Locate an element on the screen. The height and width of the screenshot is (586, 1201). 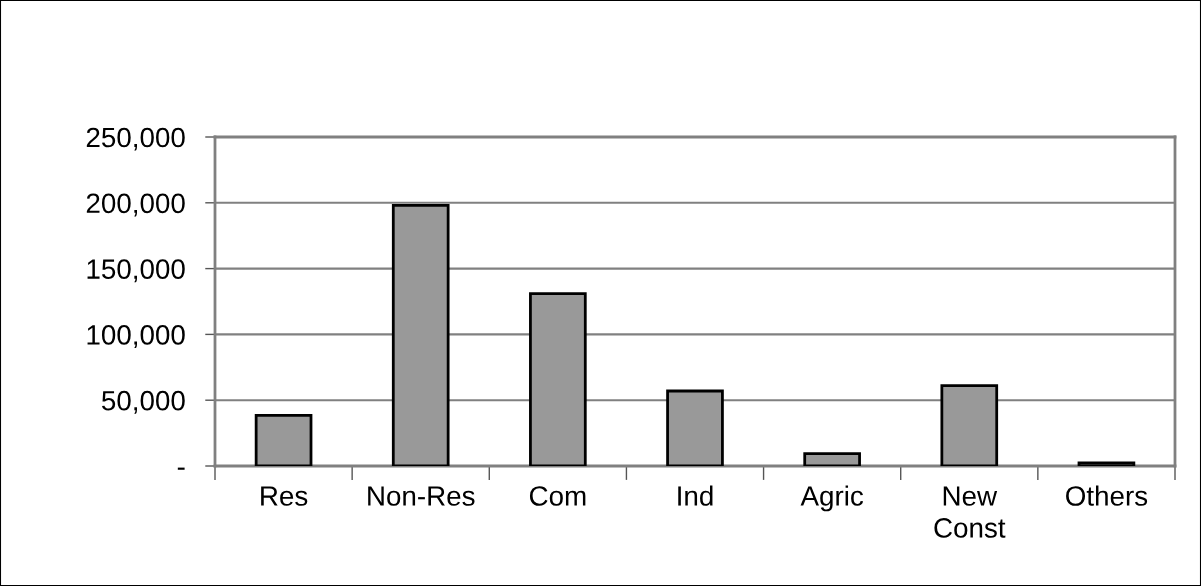
y-tick-label: 100,000 is located at coordinates (136, 337).